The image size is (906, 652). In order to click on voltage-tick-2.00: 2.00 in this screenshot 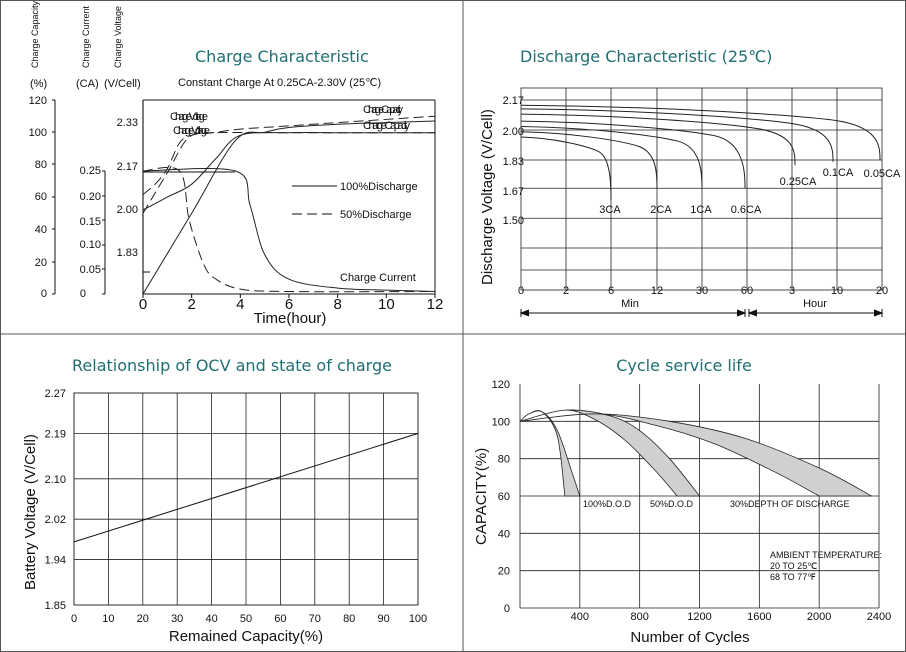, I will do `click(127, 210)`.